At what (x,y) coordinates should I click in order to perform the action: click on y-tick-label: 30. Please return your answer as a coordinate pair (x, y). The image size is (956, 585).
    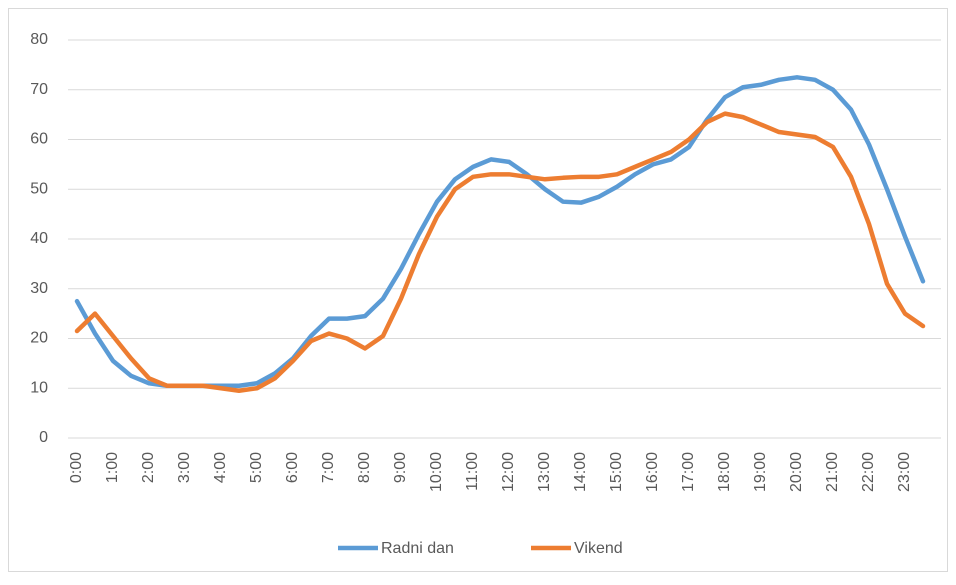
    Looking at the image, I should click on (39, 288).